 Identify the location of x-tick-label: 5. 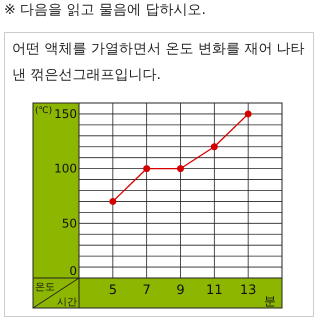
(112, 290).